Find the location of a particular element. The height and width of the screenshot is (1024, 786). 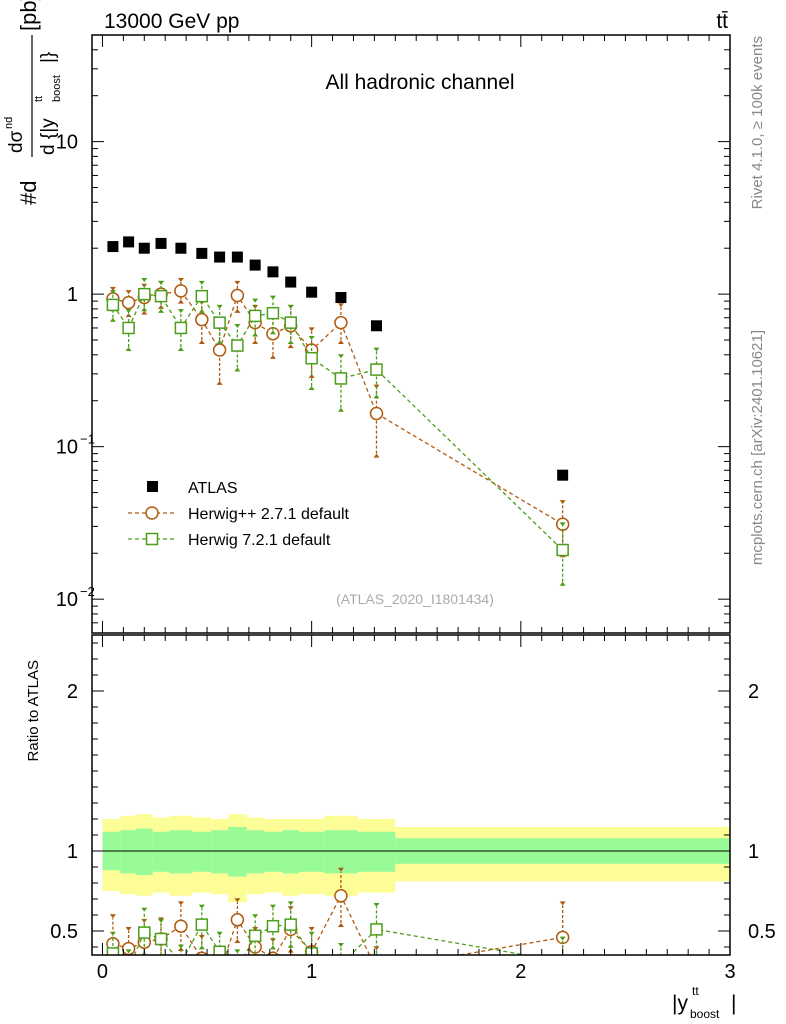

legend-atlas-marker is located at coordinates (152, 486).